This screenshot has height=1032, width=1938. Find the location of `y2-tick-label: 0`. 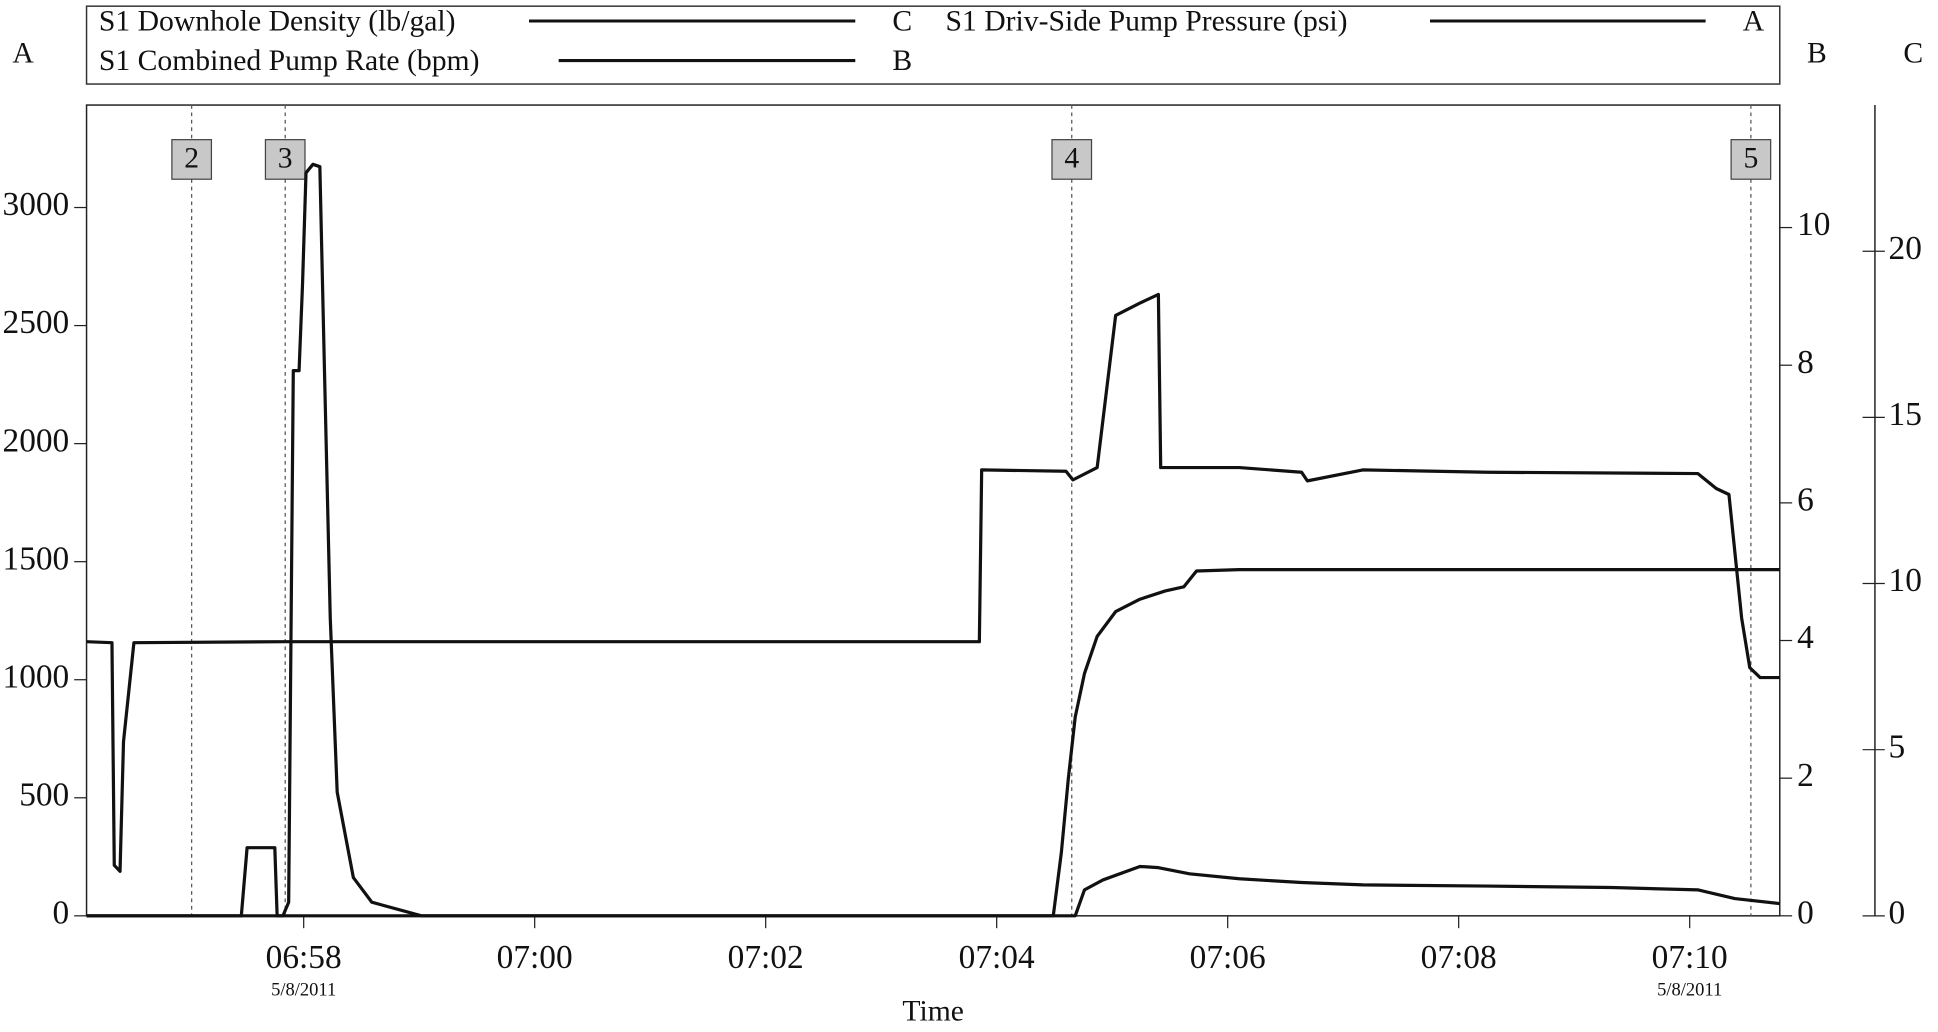

y2-tick-label: 0 is located at coordinates (1805, 912).